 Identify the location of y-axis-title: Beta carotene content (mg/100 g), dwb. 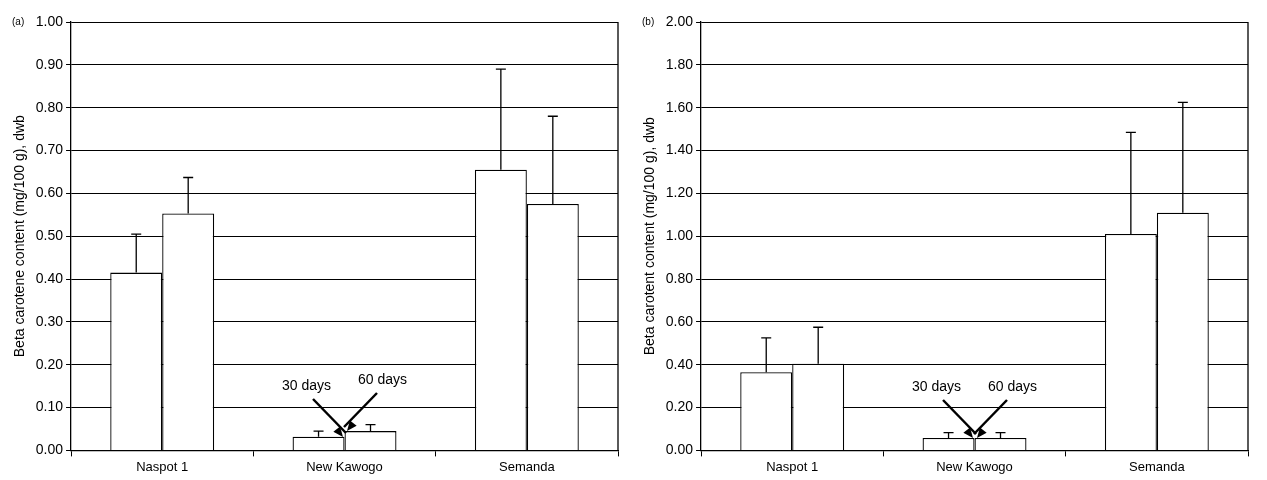
(19, 236).